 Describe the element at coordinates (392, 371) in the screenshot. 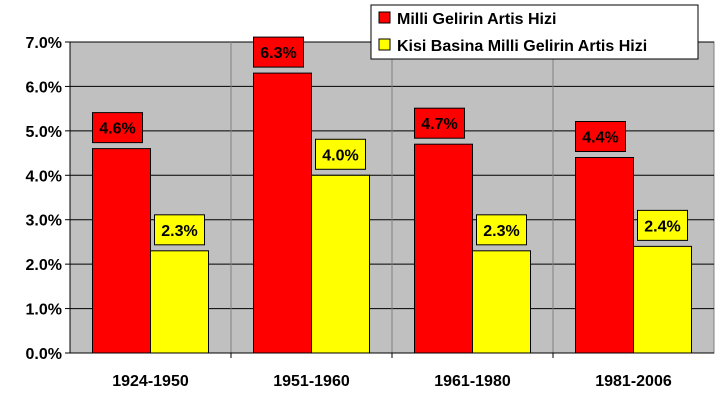

I see `x-axis: 1924-1950 1951-1960 1961-1980 1981-2006` at that location.